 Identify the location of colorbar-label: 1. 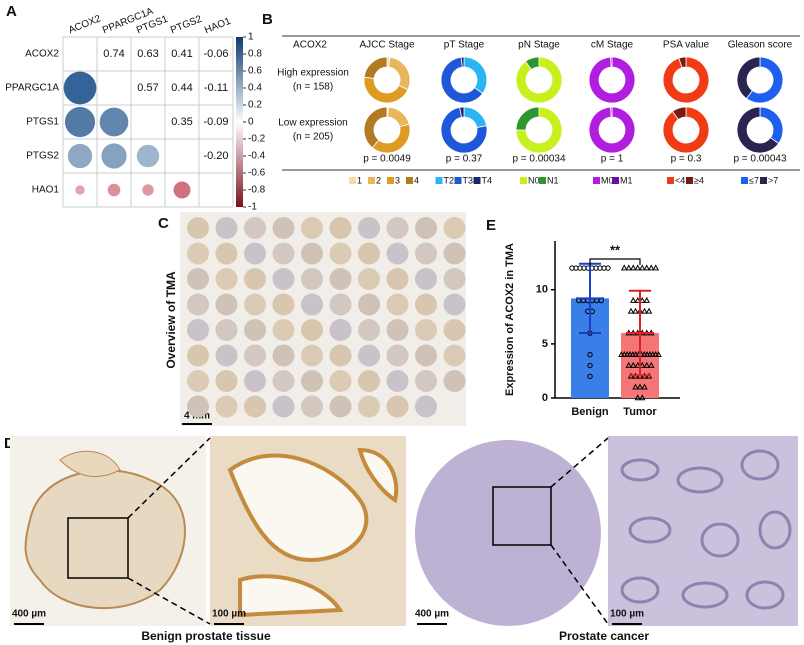
(251, 37).